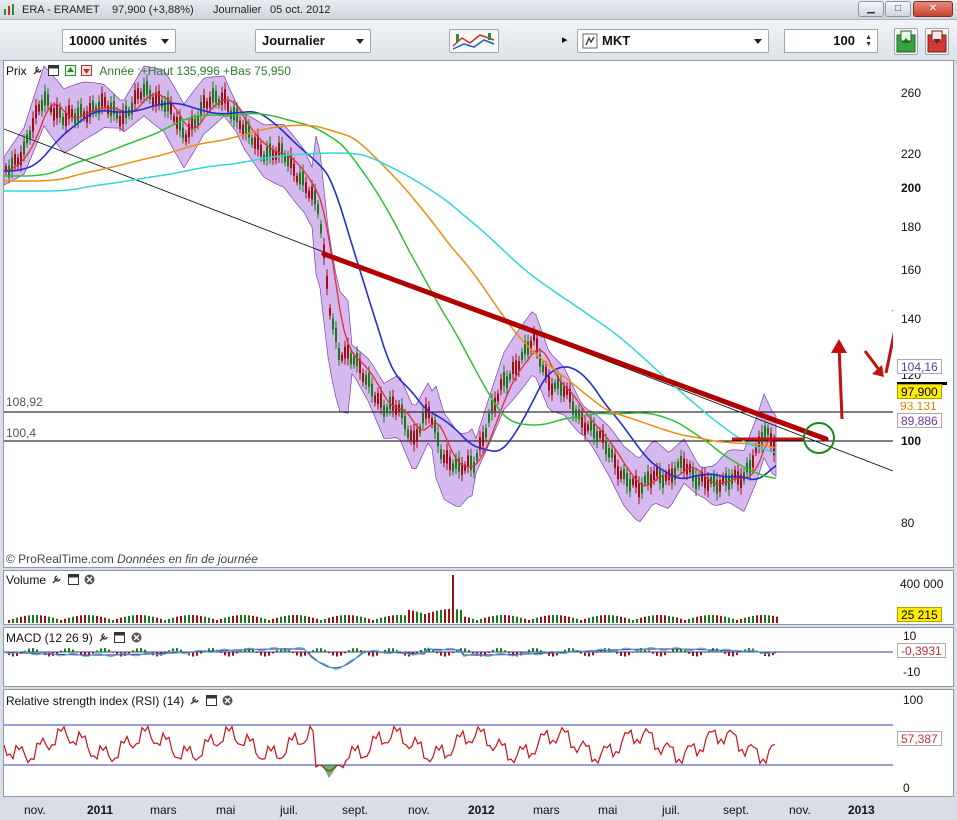  What do you see at coordinates (474, 41) in the screenshot?
I see `indicators-button` at bounding box center [474, 41].